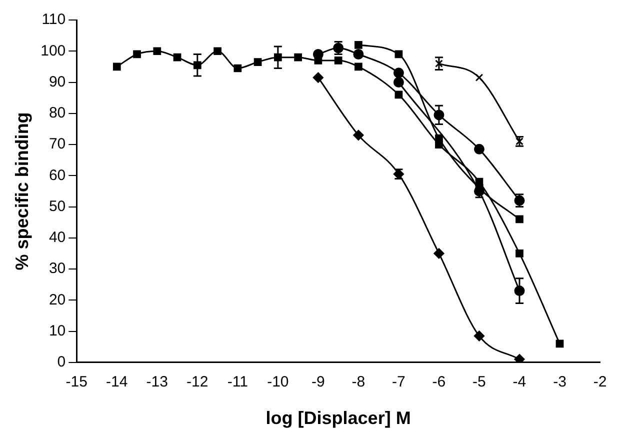 The height and width of the screenshot is (438, 620). What do you see at coordinates (318, 382) in the screenshot?
I see `x-tick-label: -9` at bounding box center [318, 382].